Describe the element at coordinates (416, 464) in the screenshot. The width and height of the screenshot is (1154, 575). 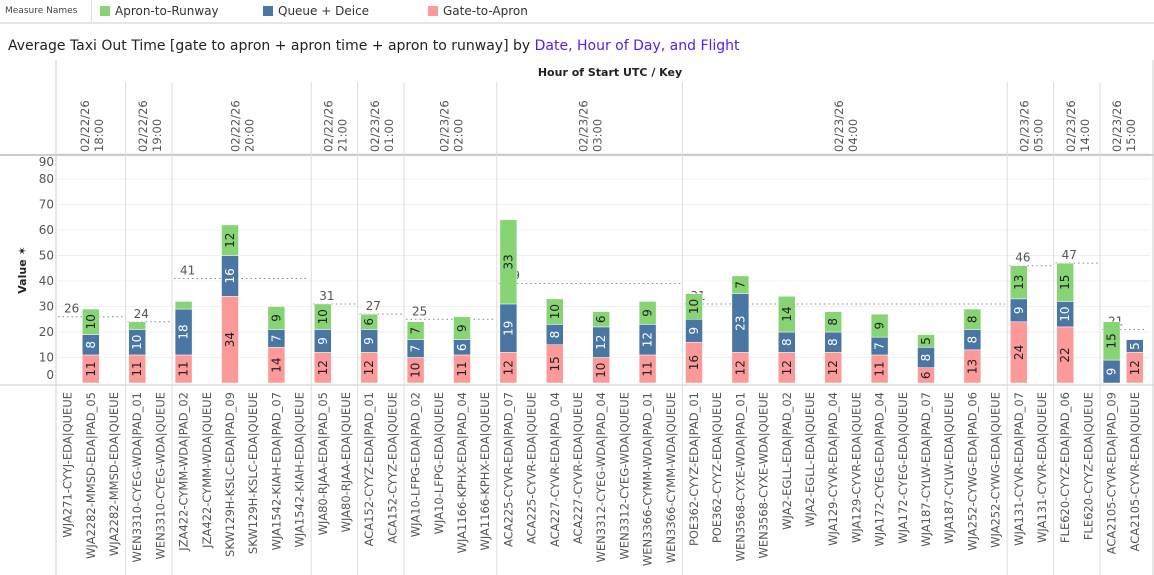
I see `x-tick-label: WJA10-LFPG-EDA|PAD_02` at that location.